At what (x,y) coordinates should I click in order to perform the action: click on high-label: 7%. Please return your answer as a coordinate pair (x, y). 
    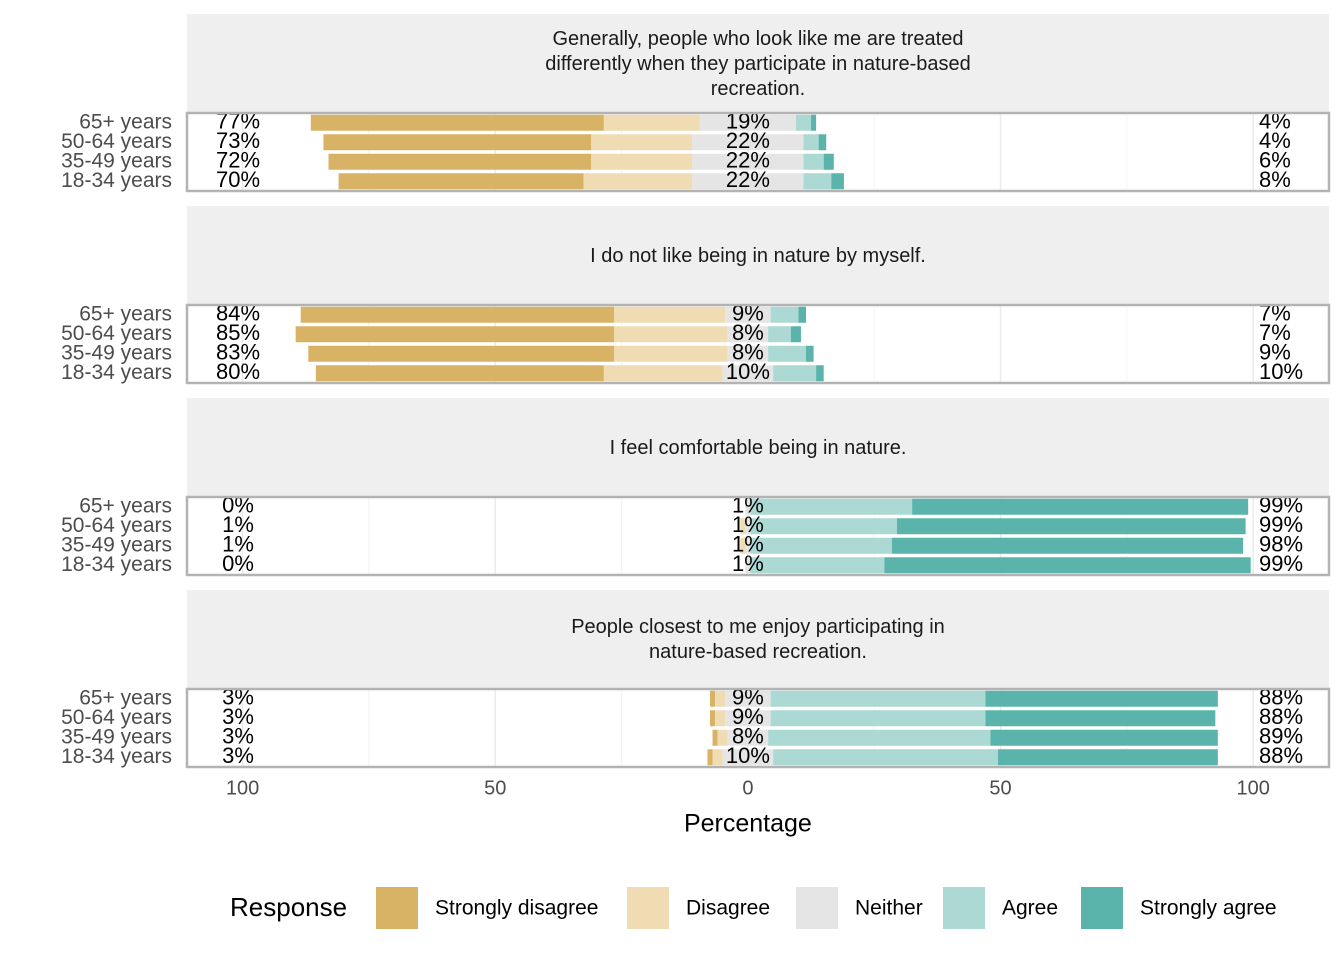
    Looking at the image, I should click on (1275, 332).